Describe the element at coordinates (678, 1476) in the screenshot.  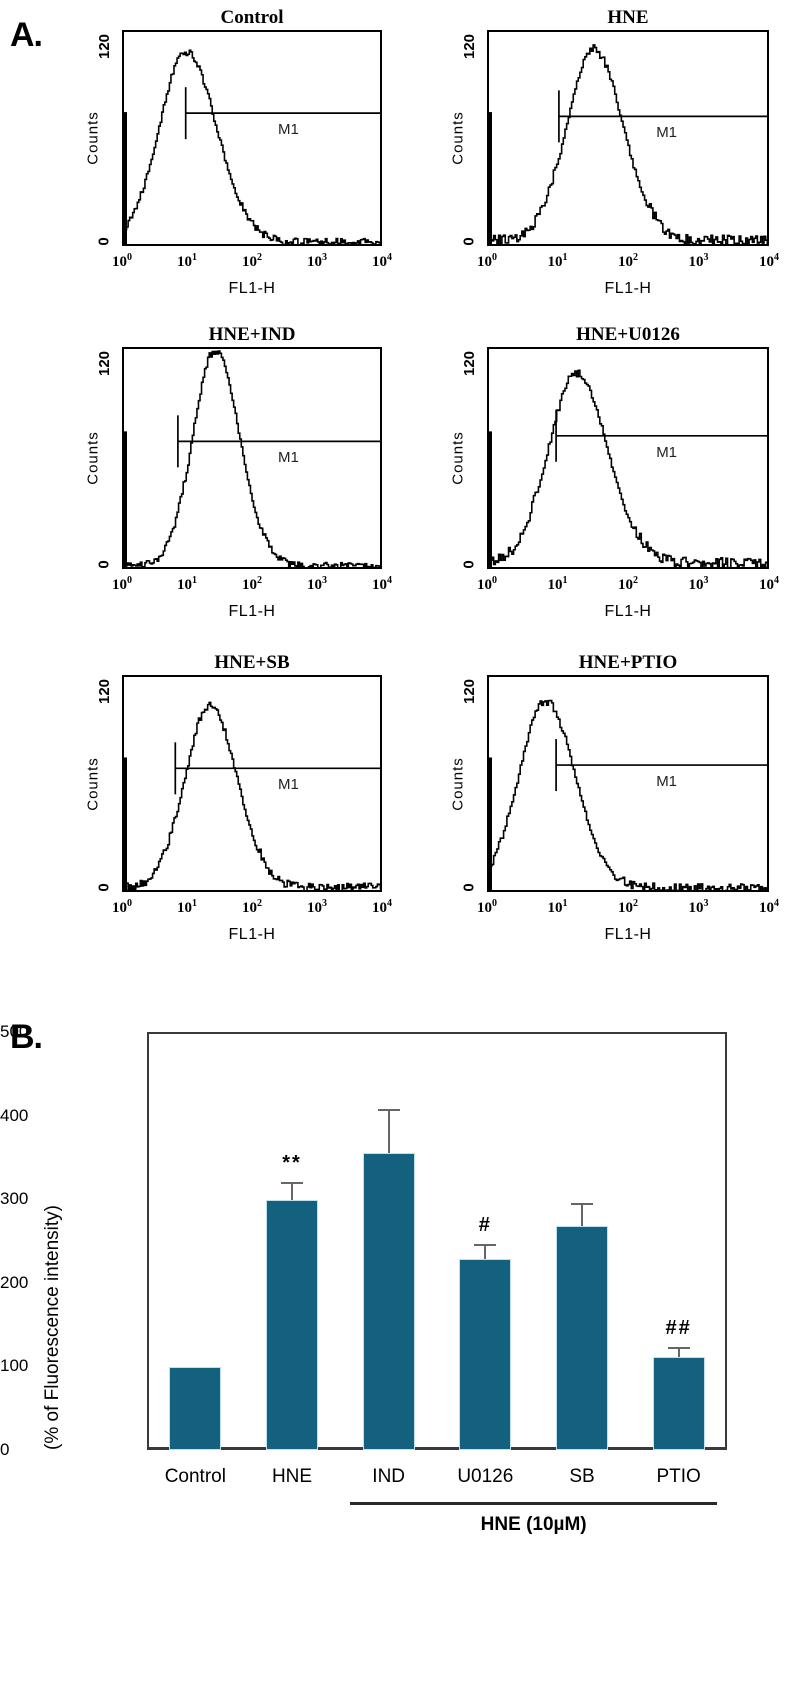
I see `x-category-ptio: PTIO` at that location.